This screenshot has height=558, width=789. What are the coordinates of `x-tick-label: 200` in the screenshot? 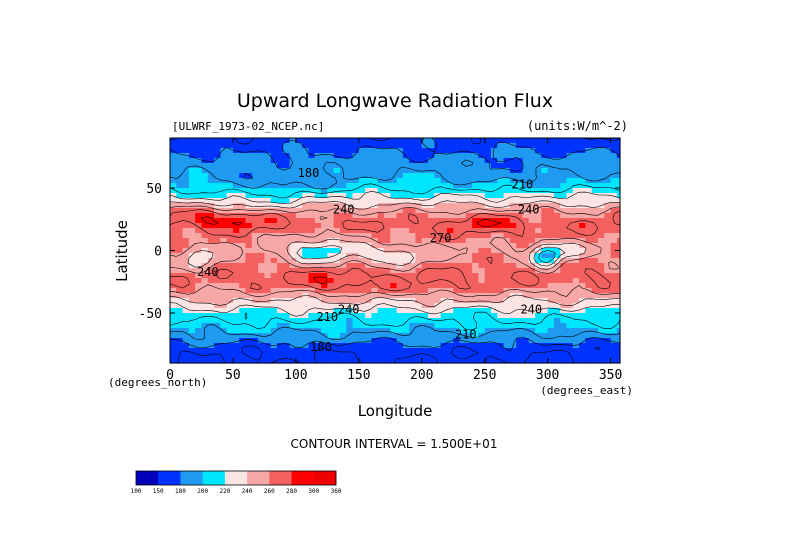 It's located at (421, 375).